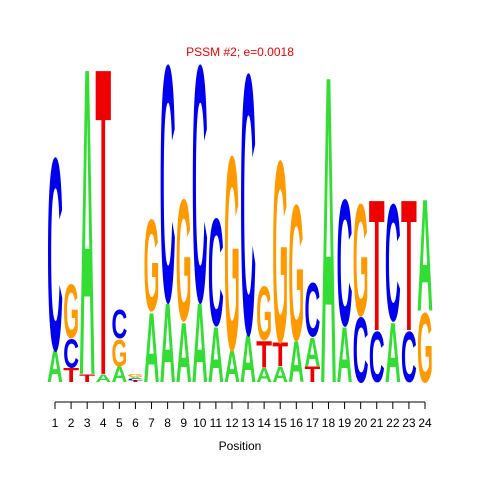  What do you see at coordinates (240, 446) in the screenshot?
I see `x-axis-label: Position` at bounding box center [240, 446].